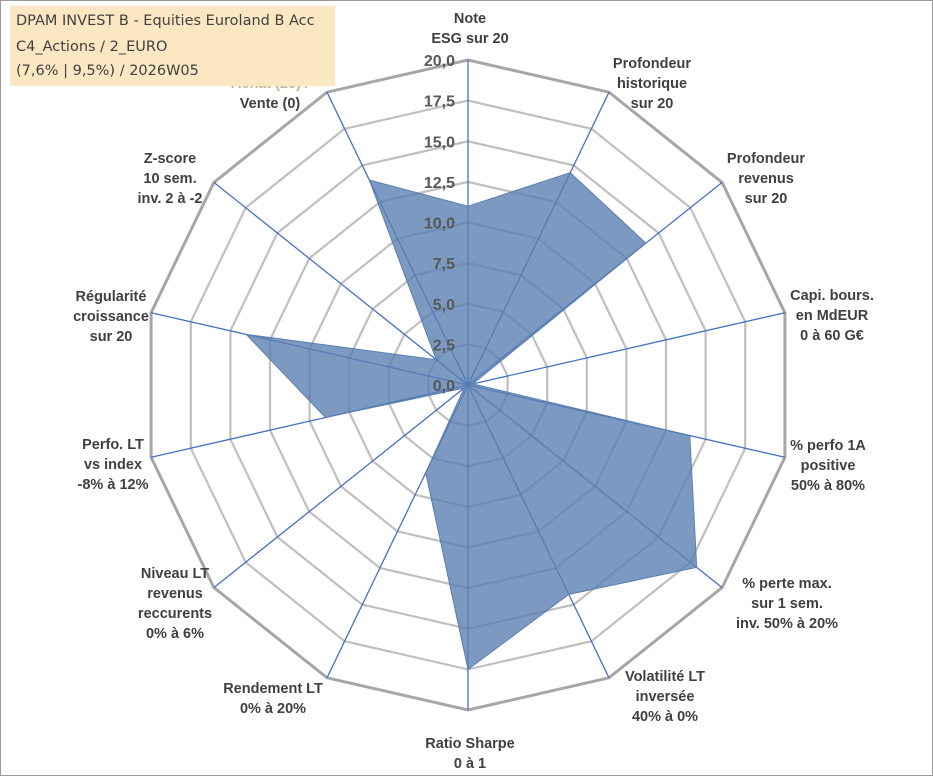 The height and width of the screenshot is (776, 933). Describe the element at coordinates (828, 466) in the screenshot. I see `axis-label: % perfo 1A positive 50% à 80%` at that location.